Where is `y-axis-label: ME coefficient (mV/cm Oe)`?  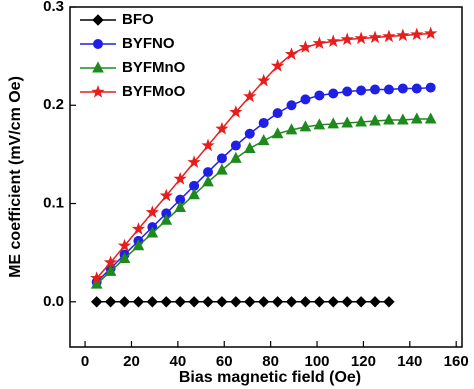
y-axis-label: ME coefficient (mV/cm Oe) is located at coordinates (15, 177).